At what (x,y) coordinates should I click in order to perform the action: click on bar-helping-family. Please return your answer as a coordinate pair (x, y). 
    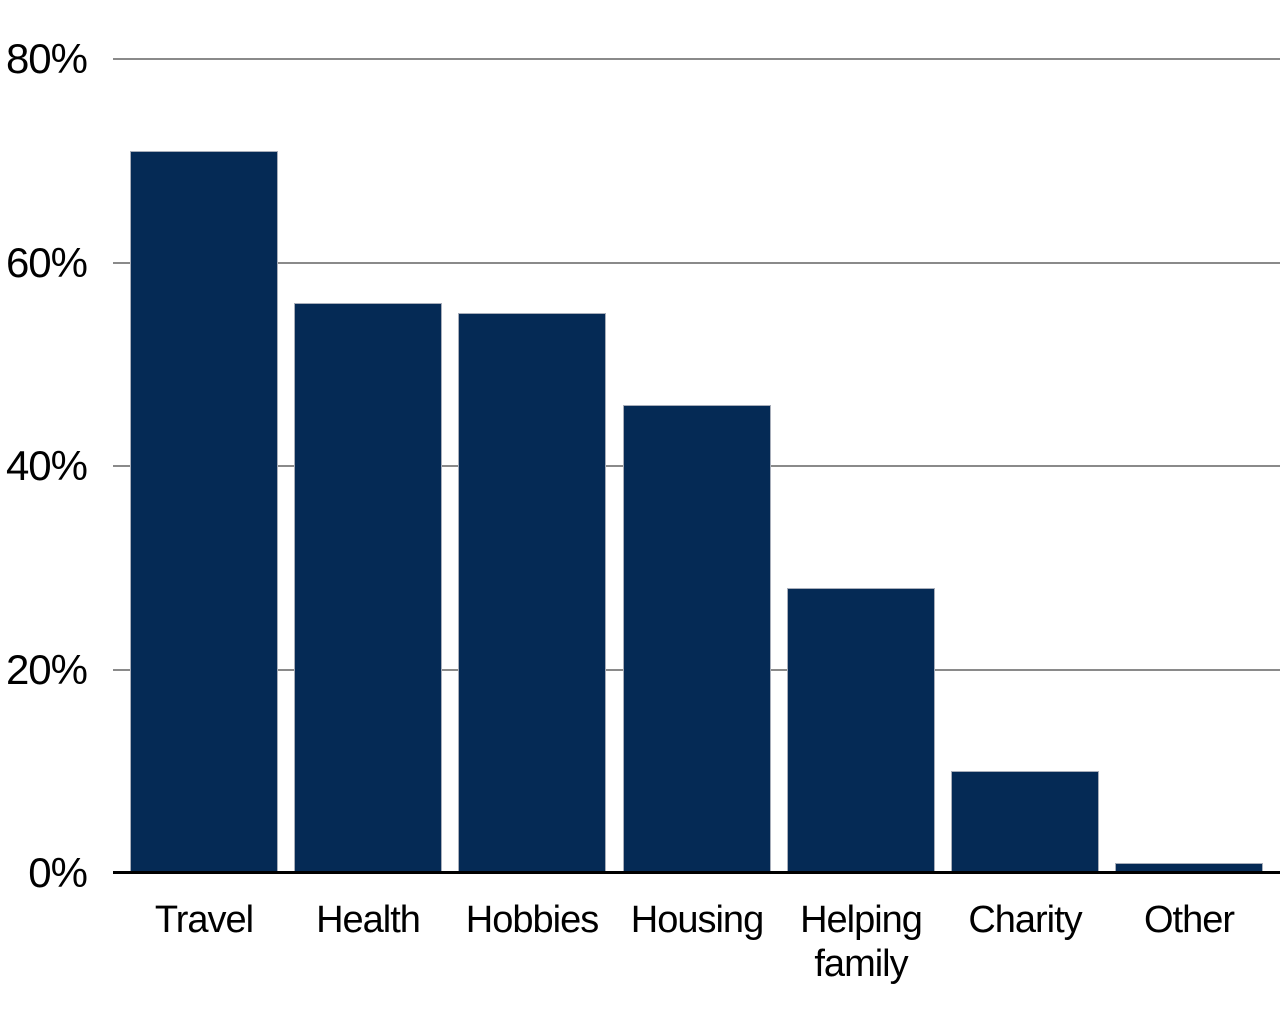
    Looking at the image, I should click on (861, 730).